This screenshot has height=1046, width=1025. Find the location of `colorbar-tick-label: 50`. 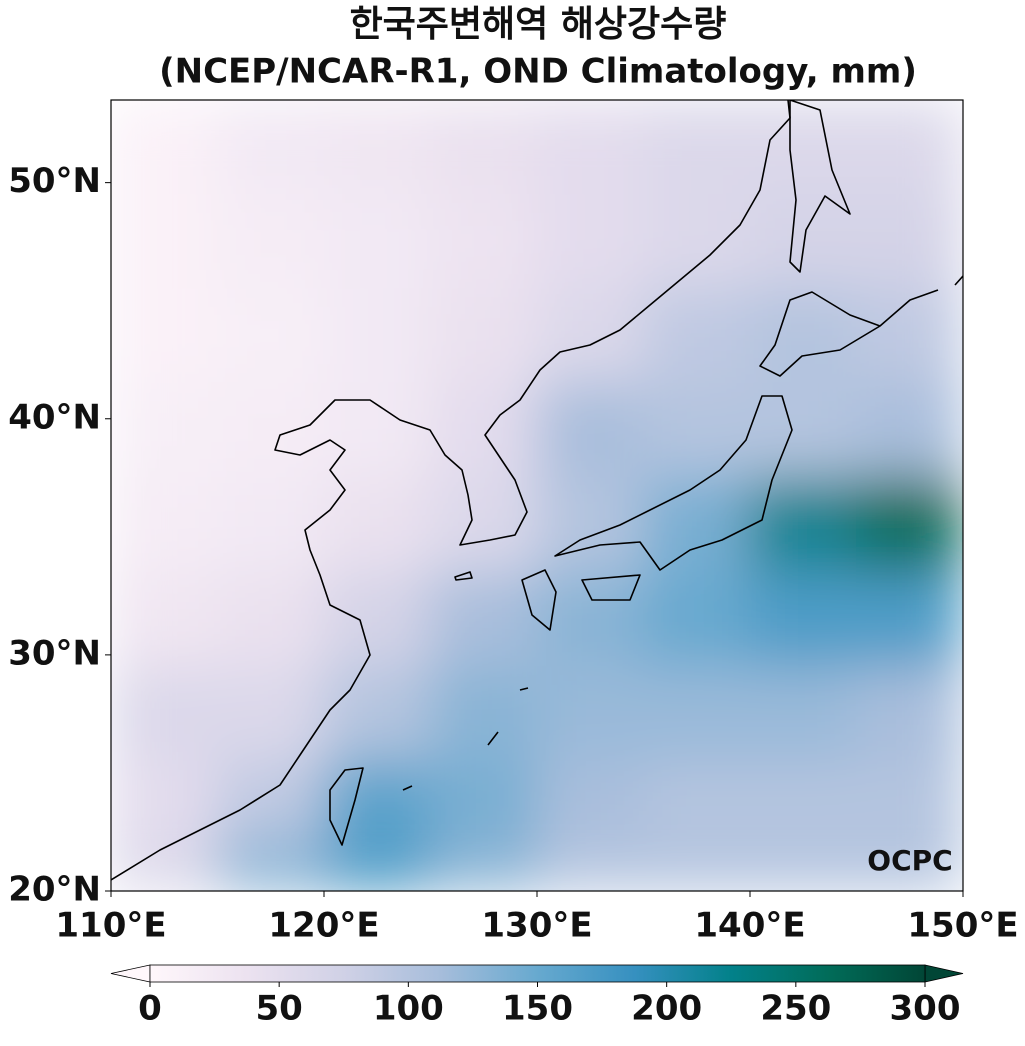

colorbar-tick-label: 50 is located at coordinates (279, 1009).